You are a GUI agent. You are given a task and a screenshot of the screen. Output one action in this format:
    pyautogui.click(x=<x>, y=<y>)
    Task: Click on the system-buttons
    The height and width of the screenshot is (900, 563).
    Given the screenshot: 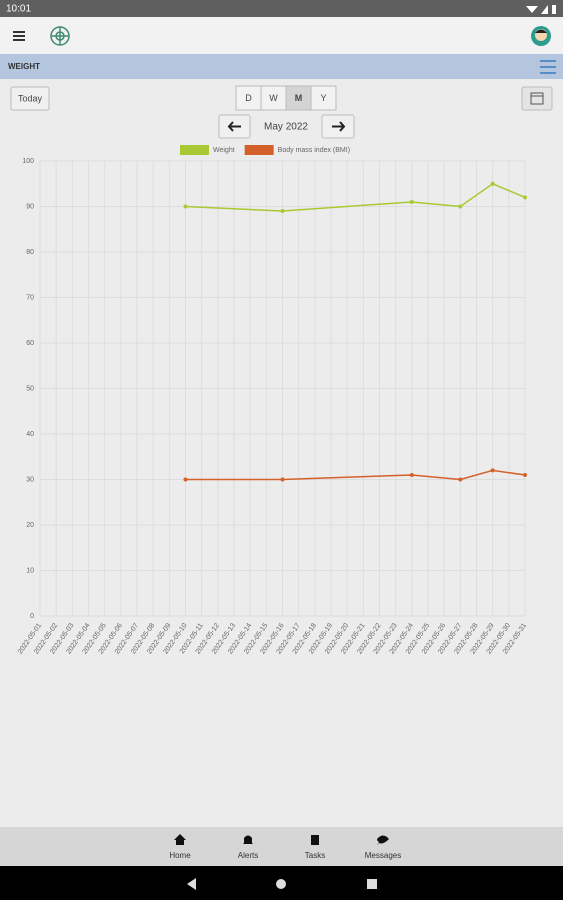 What is the action you would take?
    pyautogui.click(x=282, y=884)
    